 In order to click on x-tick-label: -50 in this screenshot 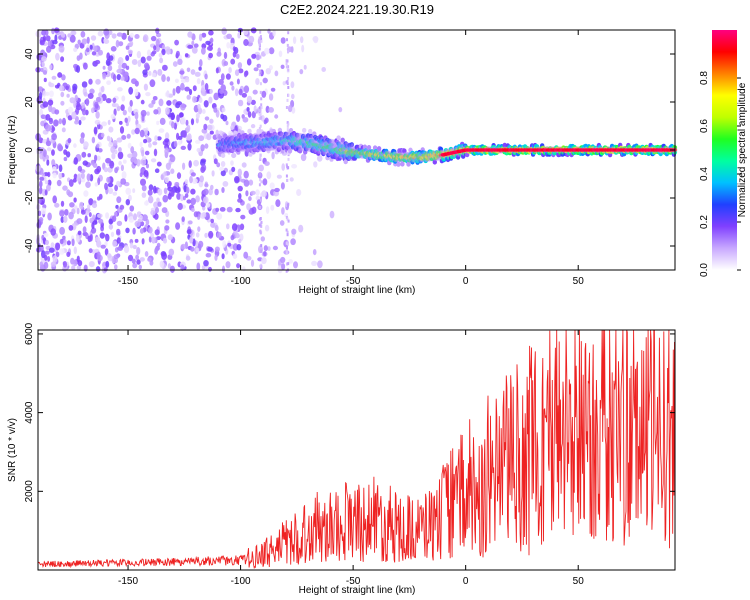, I will do `click(353, 581)`.